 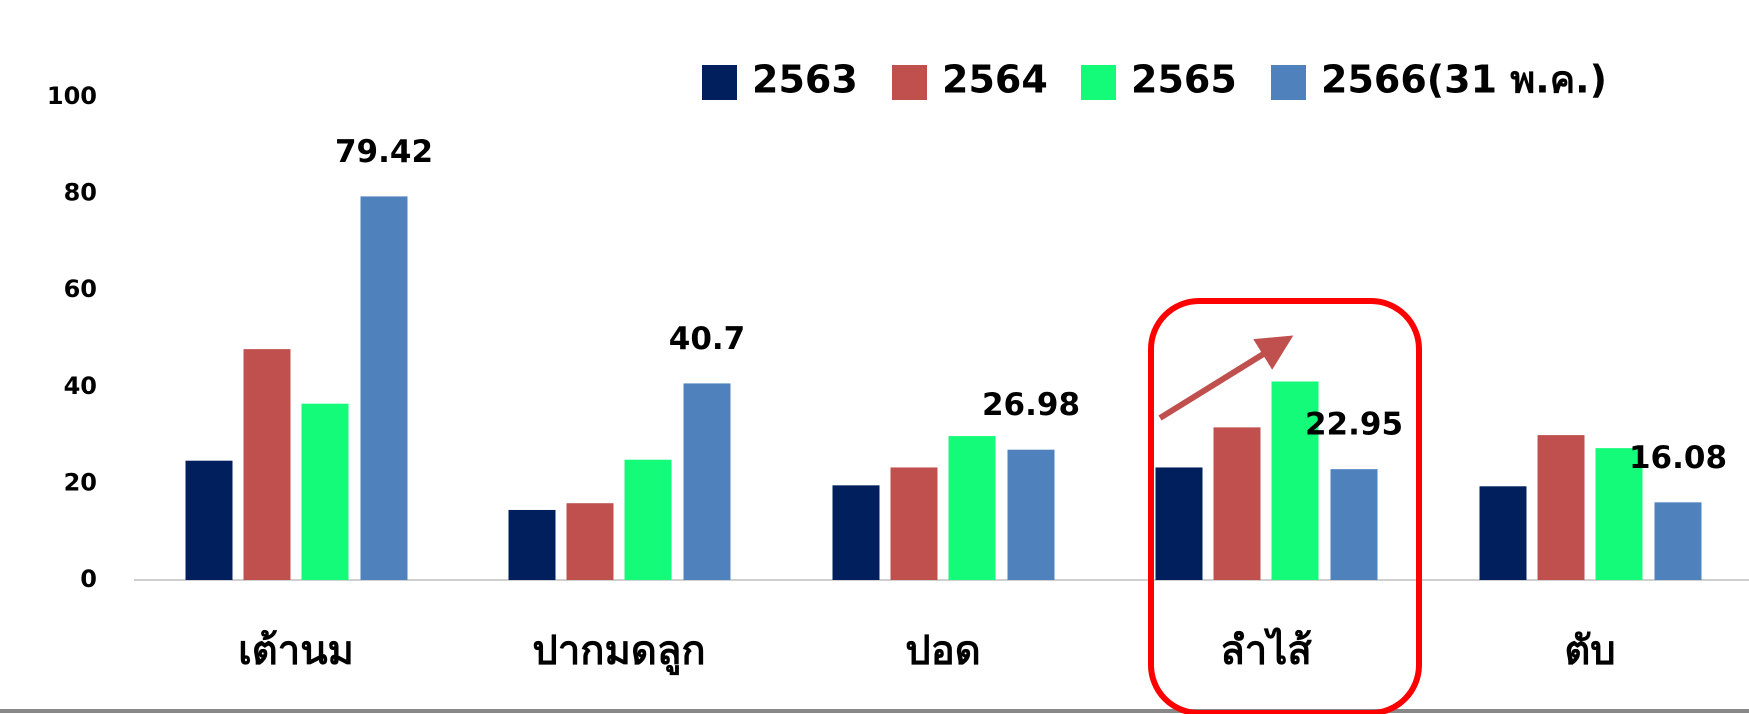 I want to click on legend-label: 2563, so click(x=805, y=80).